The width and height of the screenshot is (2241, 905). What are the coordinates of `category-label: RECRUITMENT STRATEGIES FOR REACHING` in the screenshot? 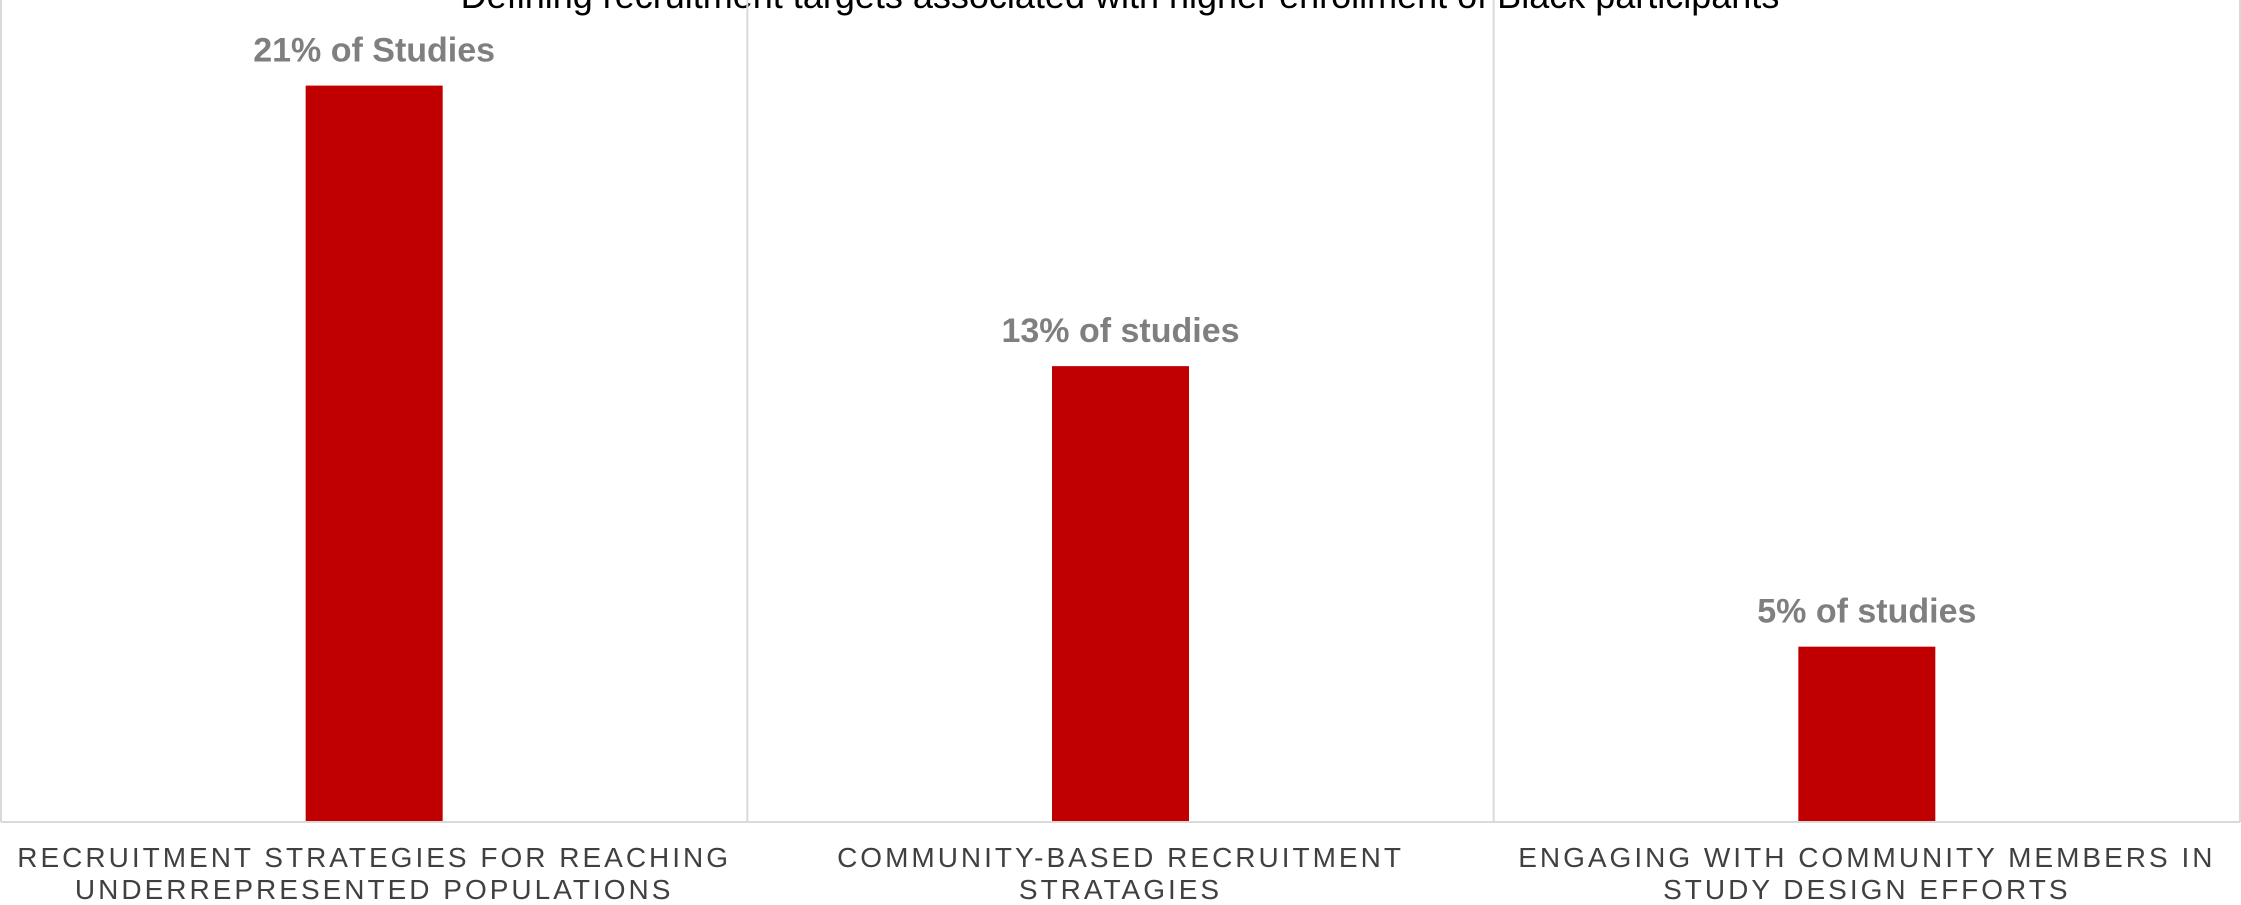 It's located at (374, 857).